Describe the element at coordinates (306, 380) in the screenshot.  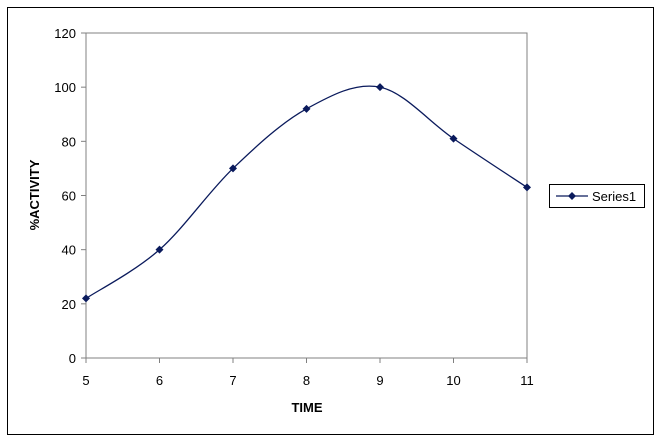
I see `x-tick-label: 8` at that location.